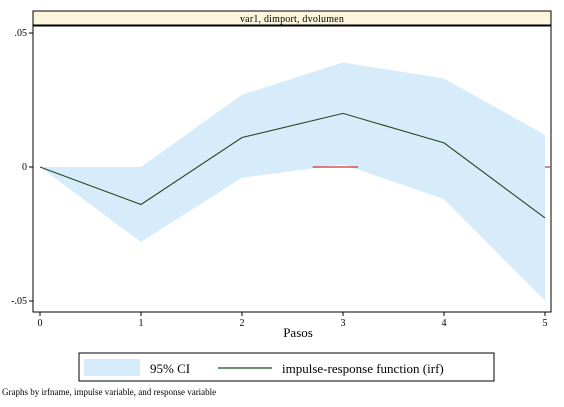 Image resolution: width=564 pixels, height=407 pixels. I want to click on x-tick-label: 5, so click(545, 323).